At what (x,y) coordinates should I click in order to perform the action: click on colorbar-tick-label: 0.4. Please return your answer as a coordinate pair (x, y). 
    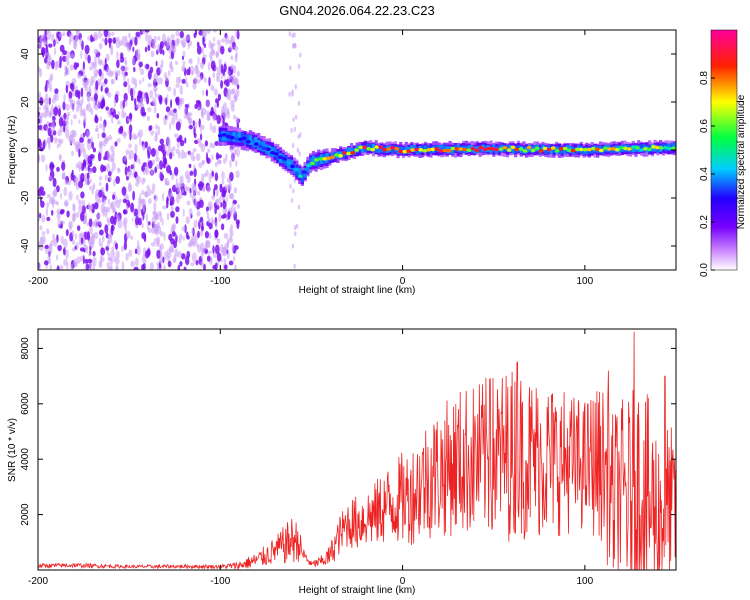
    Looking at the image, I should click on (704, 174).